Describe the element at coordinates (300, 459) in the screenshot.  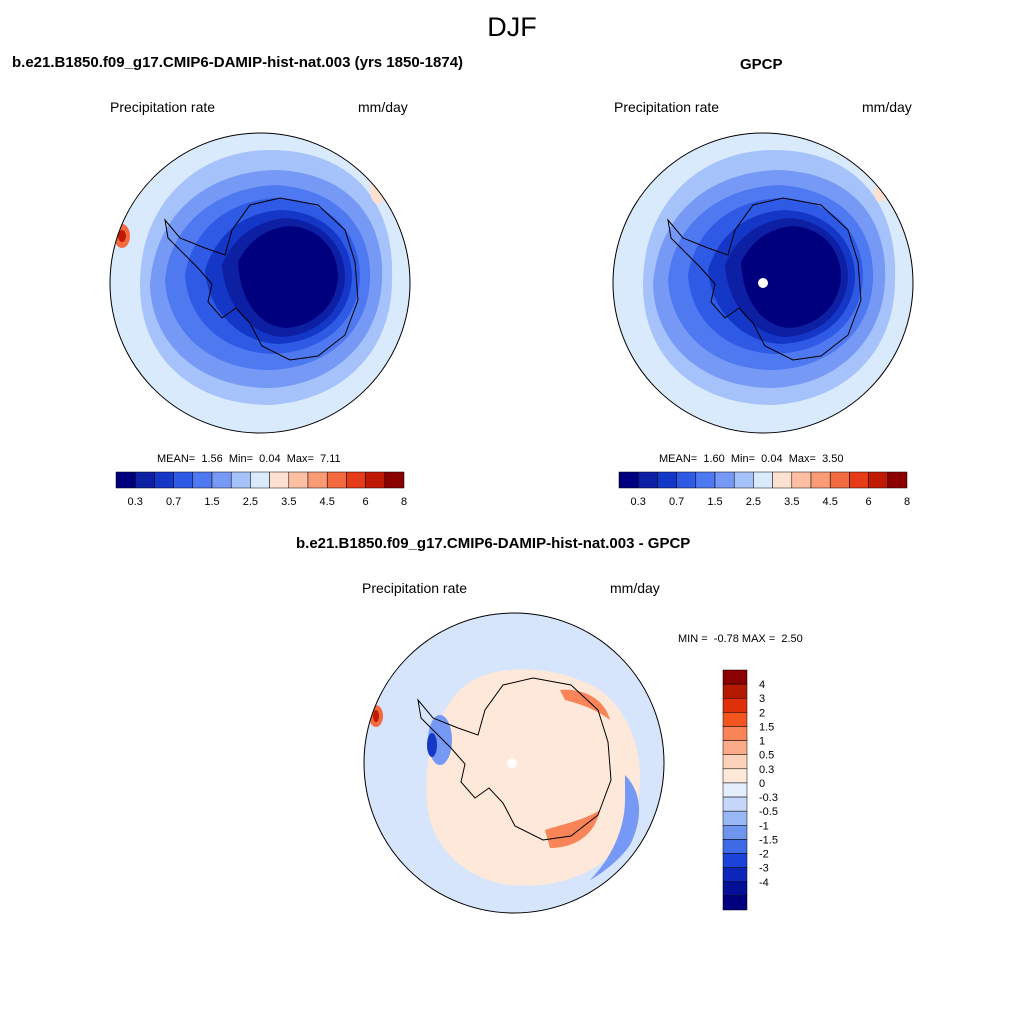
I see `model-max-label: Max=` at that location.